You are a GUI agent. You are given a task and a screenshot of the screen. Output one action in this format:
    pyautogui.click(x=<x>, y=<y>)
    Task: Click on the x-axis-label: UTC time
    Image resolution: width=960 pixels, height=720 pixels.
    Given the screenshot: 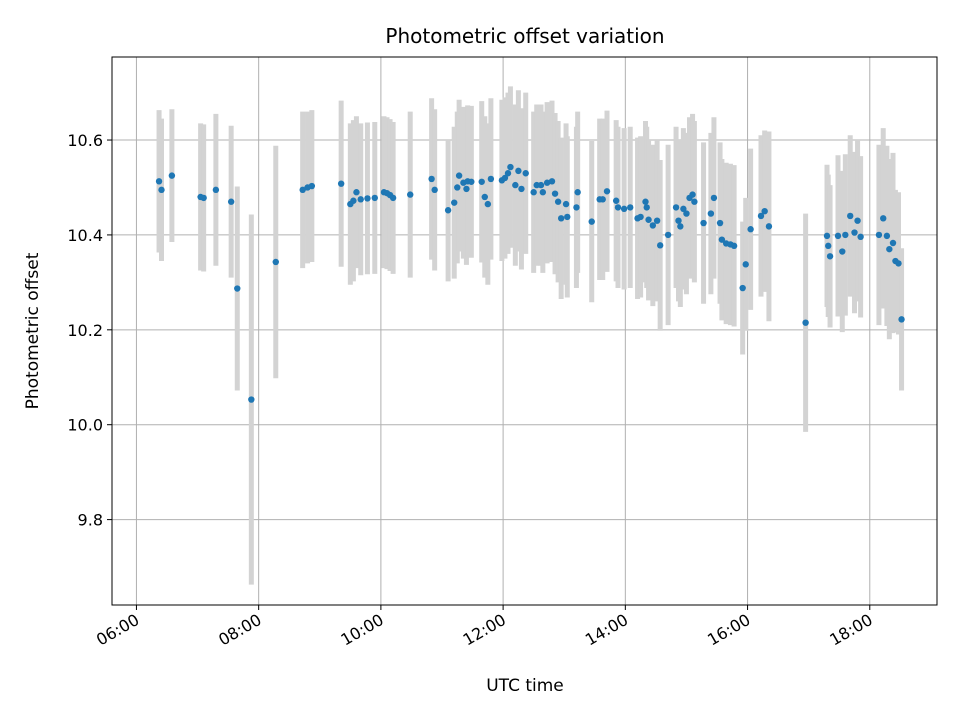 What is the action you would take?
    pyautogui.click(x=525, y=686)
    